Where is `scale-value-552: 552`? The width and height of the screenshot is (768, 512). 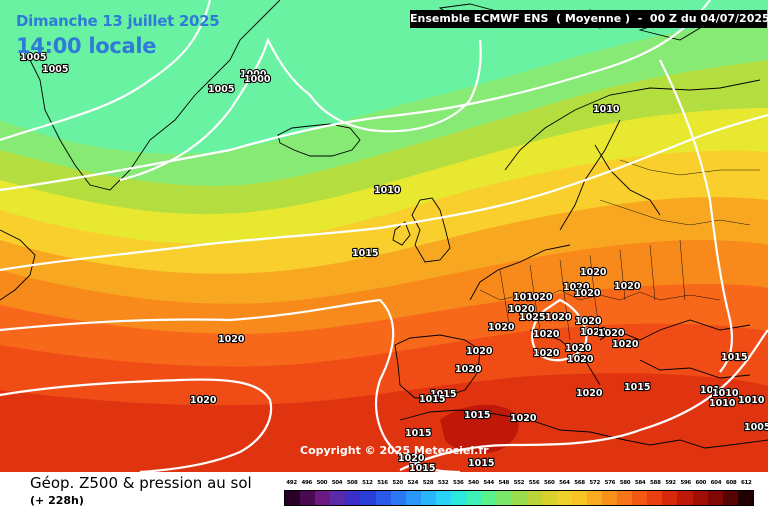
scale-value-552: 552 is located at coordinates (519, 483).